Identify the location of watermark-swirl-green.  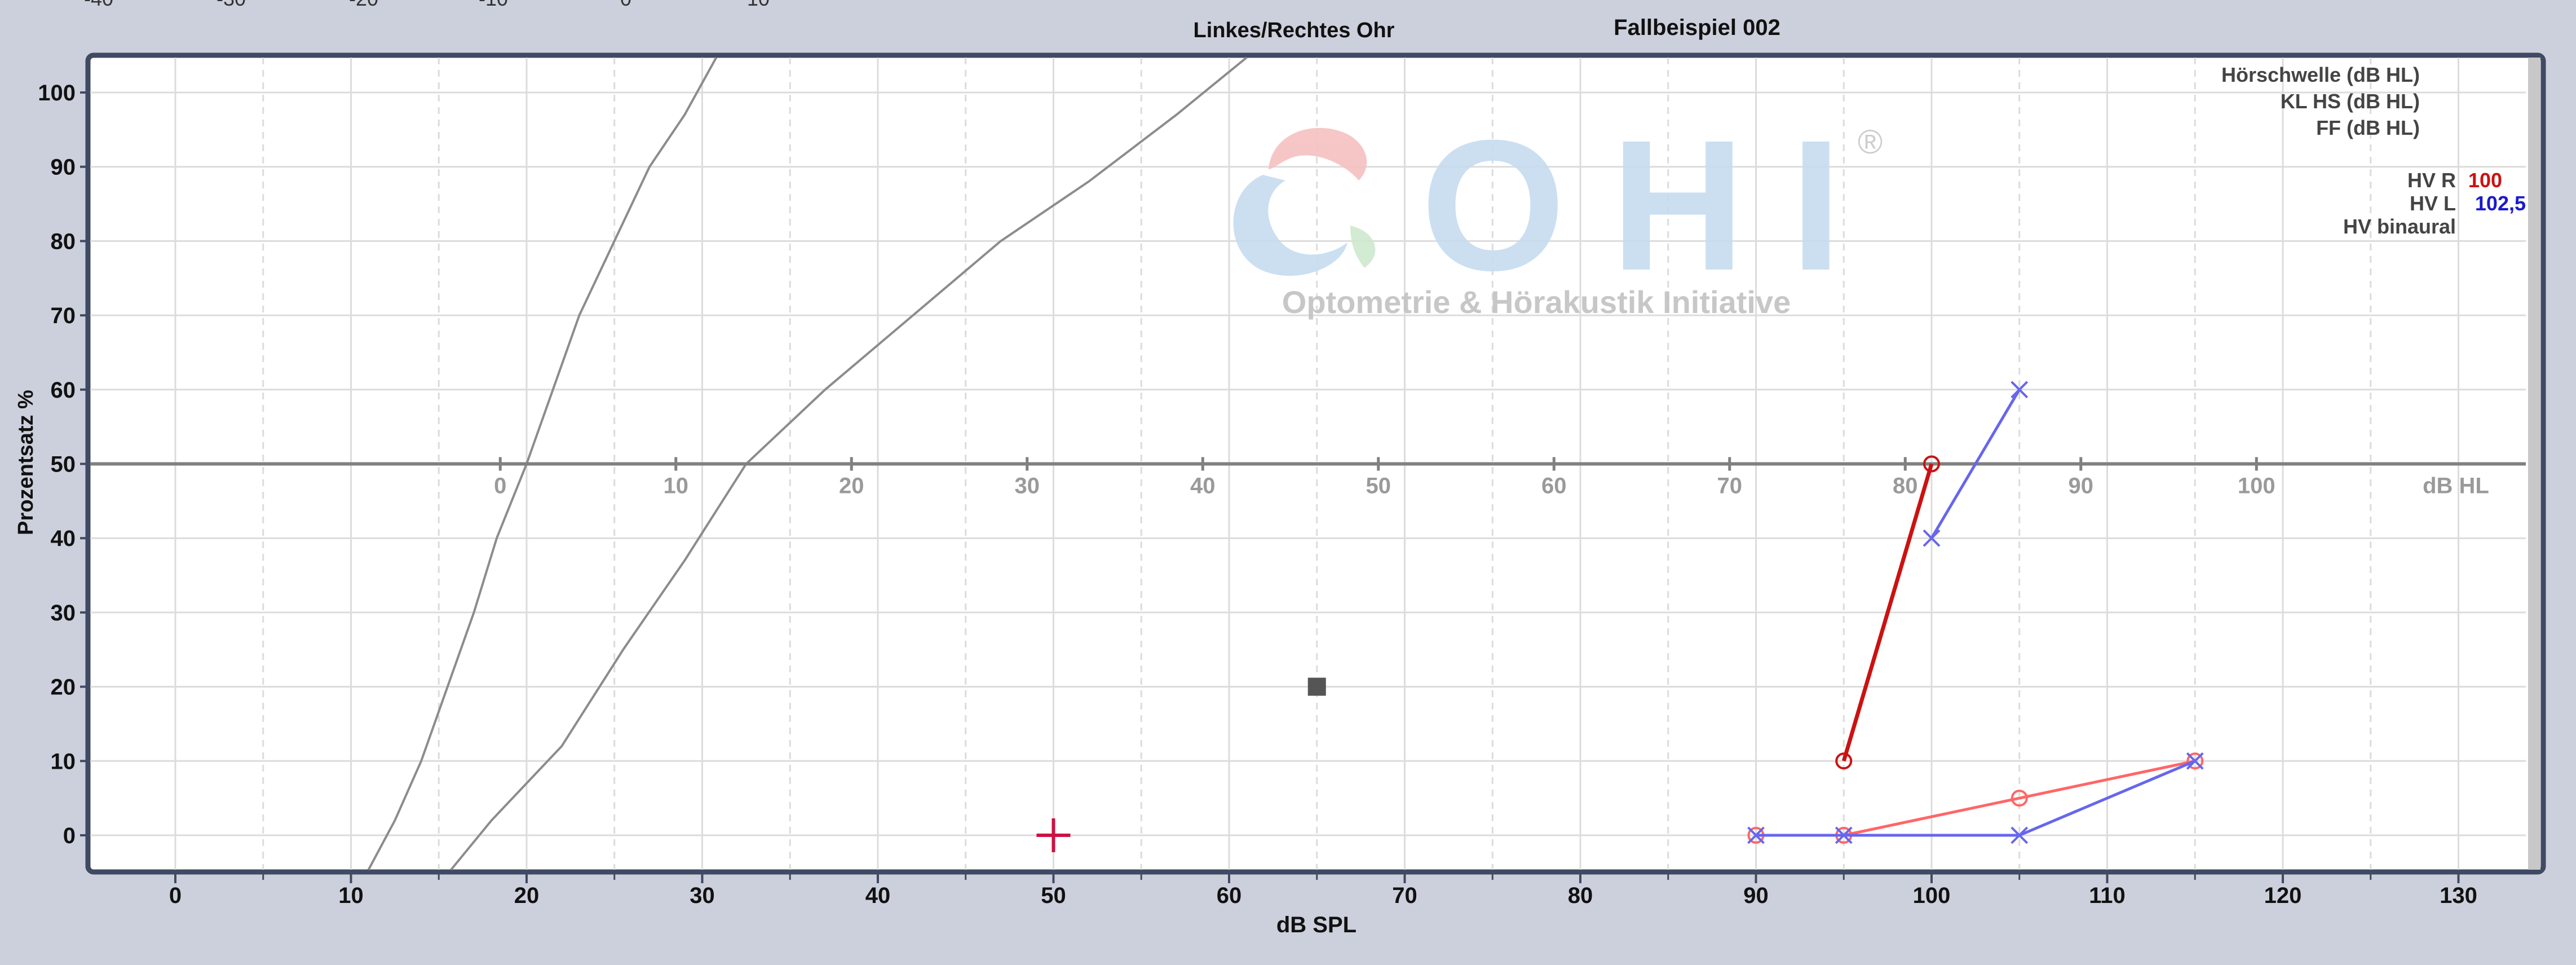
(1363, 247).